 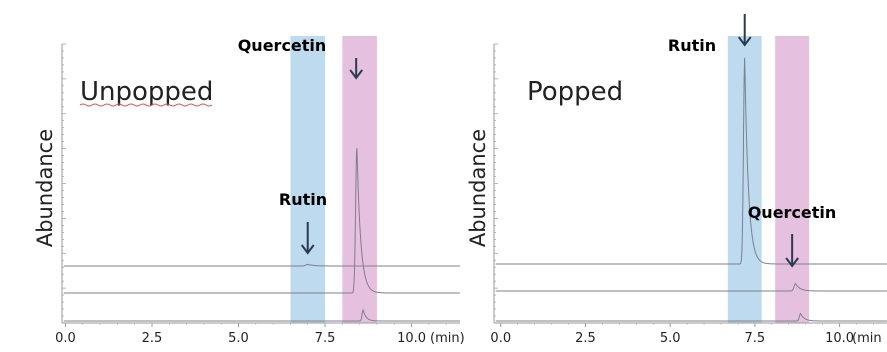 I want to click on x-unit-label: (min, so click(x=867, y=338).